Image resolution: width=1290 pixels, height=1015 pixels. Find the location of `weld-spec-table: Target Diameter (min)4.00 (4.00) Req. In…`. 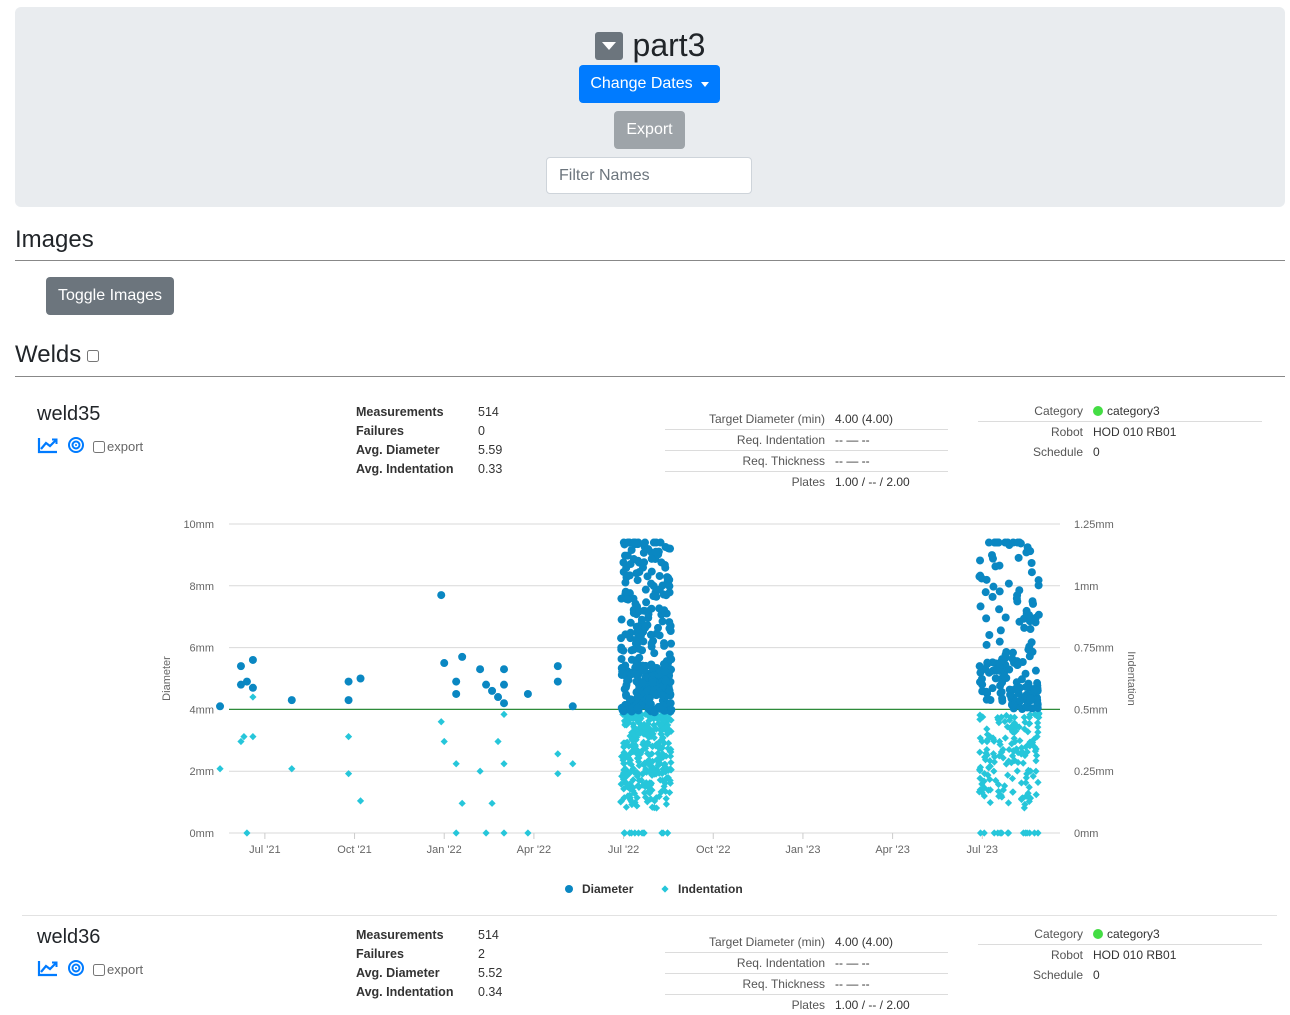

weld-spec-table: Target Diameter (min)4.00 (4.00) Req. In… is located at coordinates (806, 450).